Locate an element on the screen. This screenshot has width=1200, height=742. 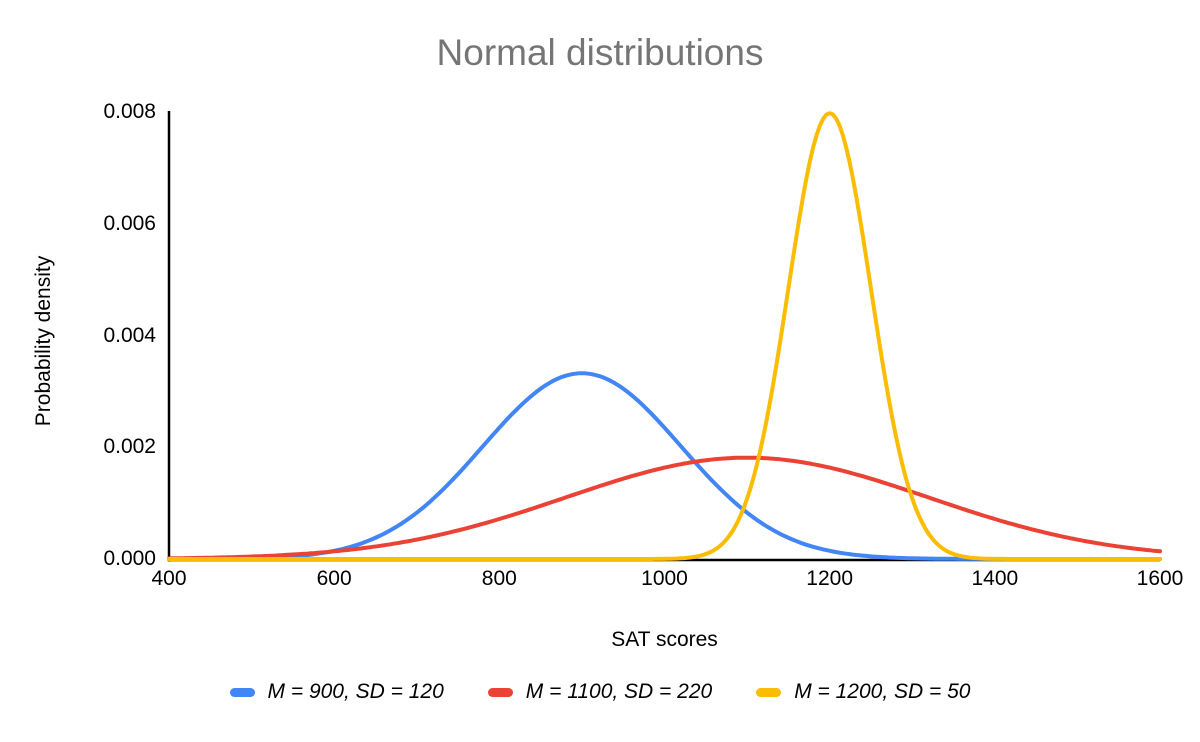
legend-label: M = 1200, SD = 50 is located at coordinates (882, 691).